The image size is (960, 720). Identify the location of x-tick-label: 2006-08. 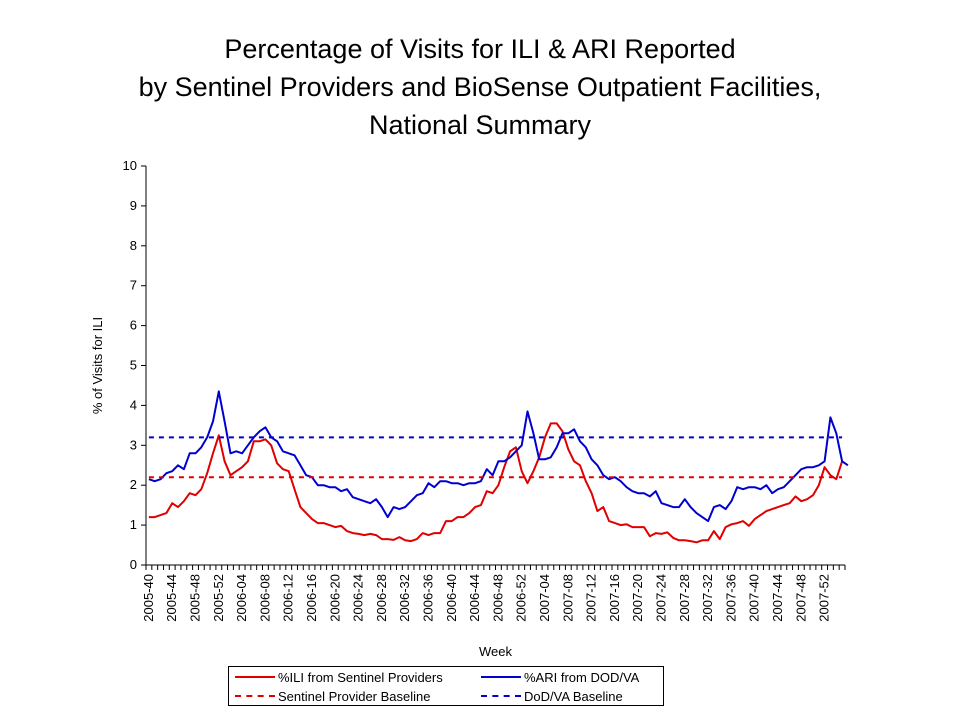
(264, 598).